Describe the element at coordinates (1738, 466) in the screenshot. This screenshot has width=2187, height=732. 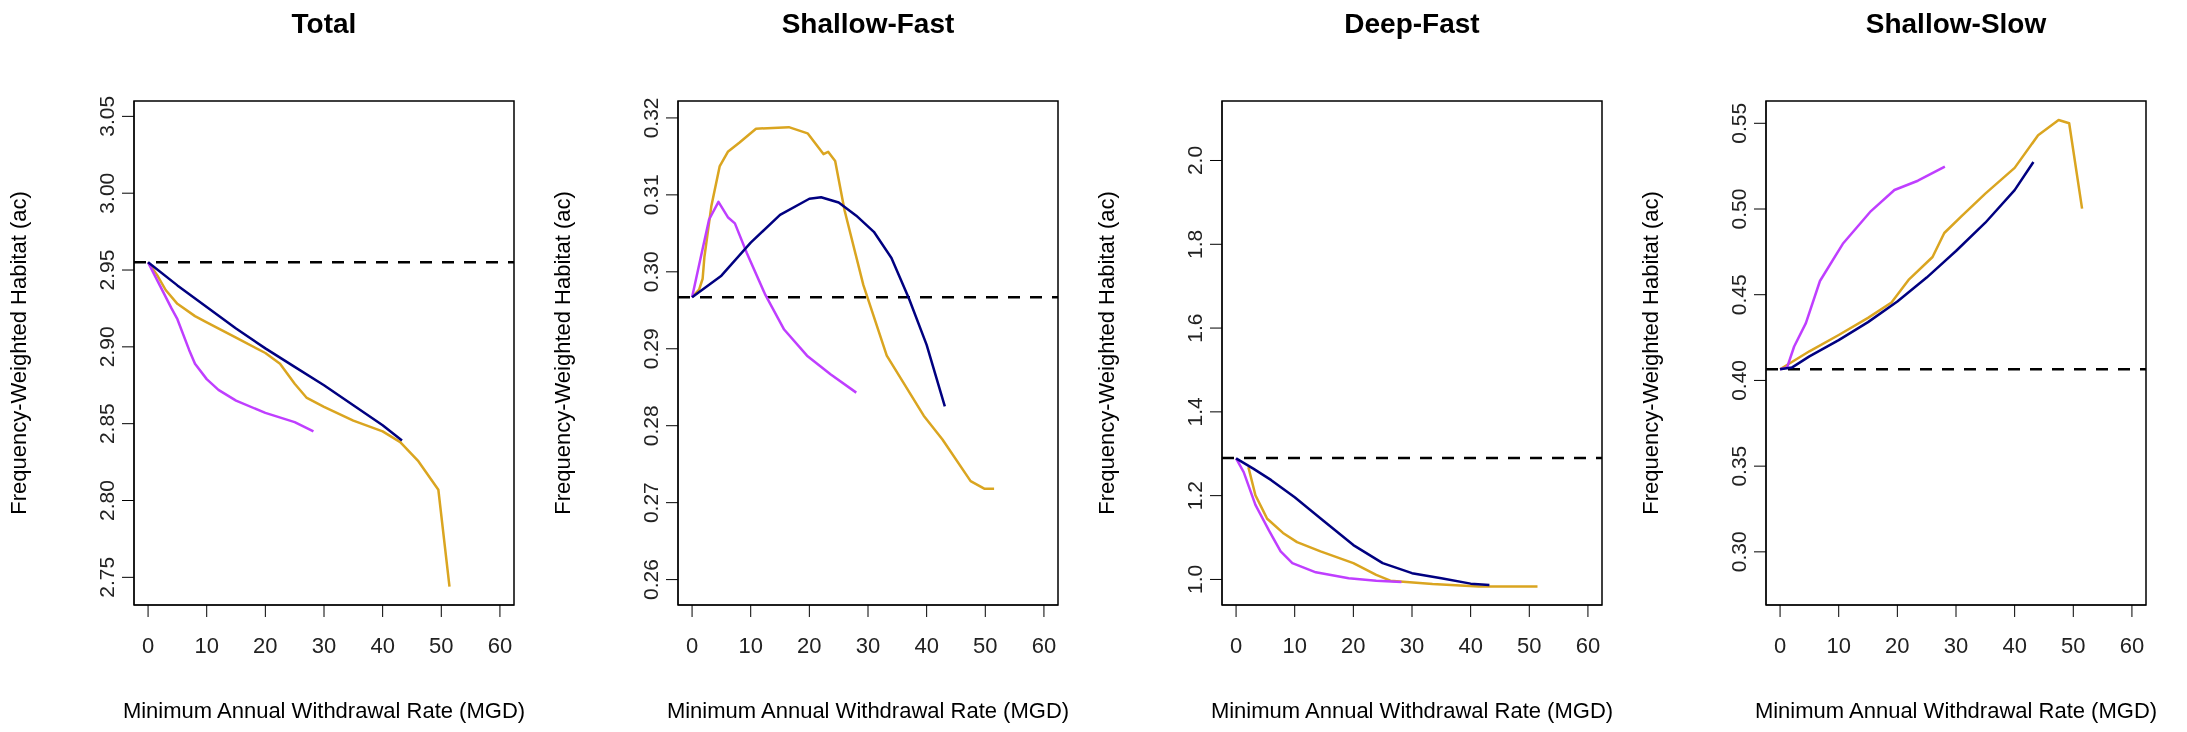
I see `y-tick-label: 0.35` at that location.